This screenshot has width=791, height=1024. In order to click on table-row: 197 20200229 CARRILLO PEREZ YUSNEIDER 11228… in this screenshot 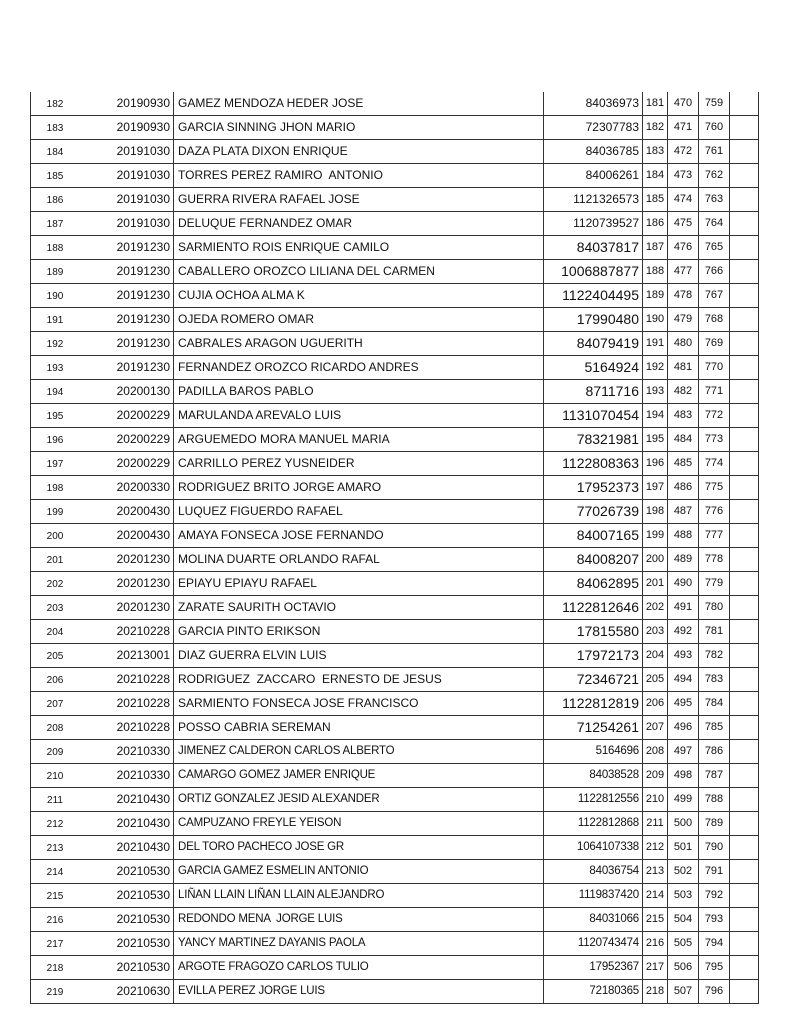, I will do `click(394, 463)`.